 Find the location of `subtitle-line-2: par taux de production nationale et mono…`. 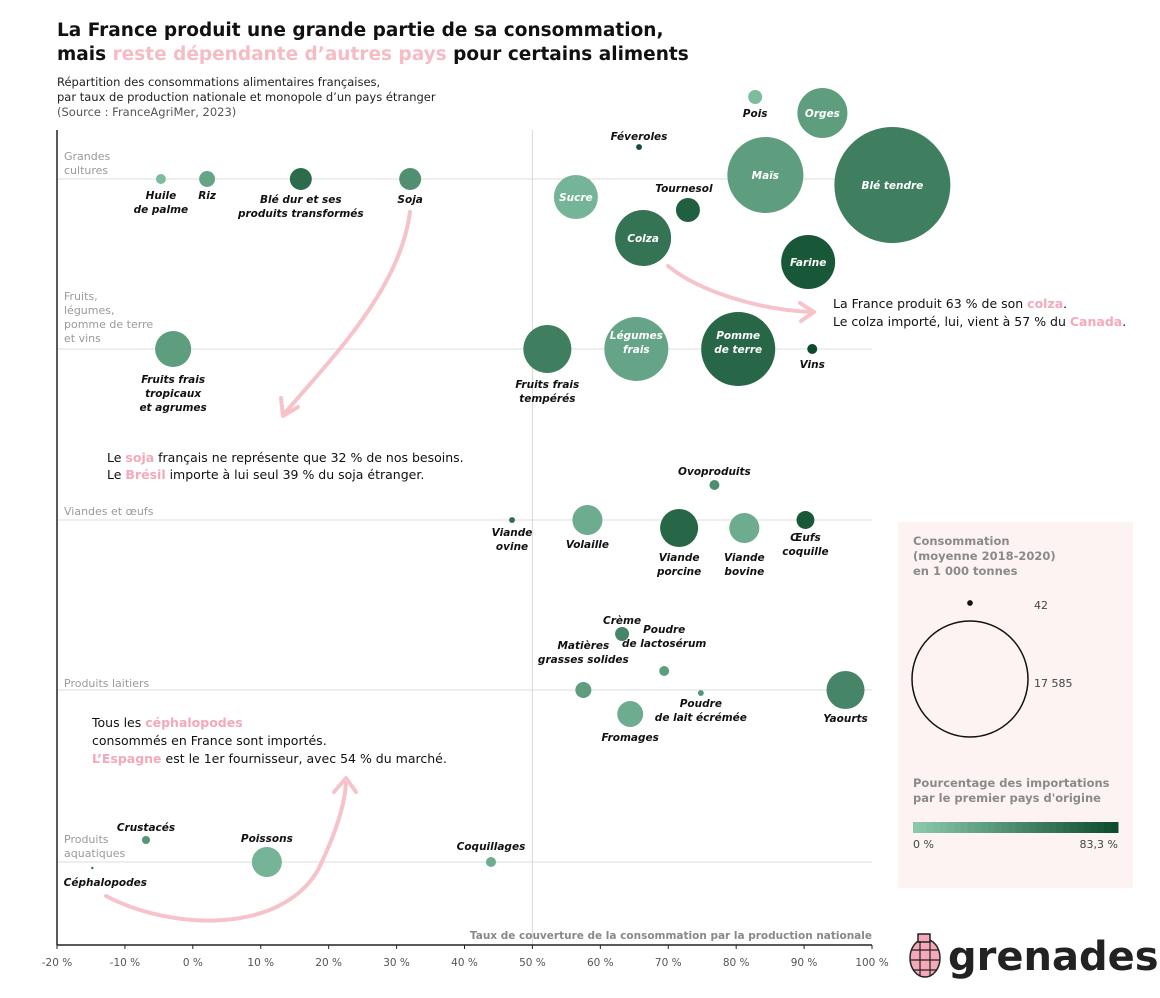

subtitle-line-2: par taux de production nationale et mono… is located at coordinates (246, 97).